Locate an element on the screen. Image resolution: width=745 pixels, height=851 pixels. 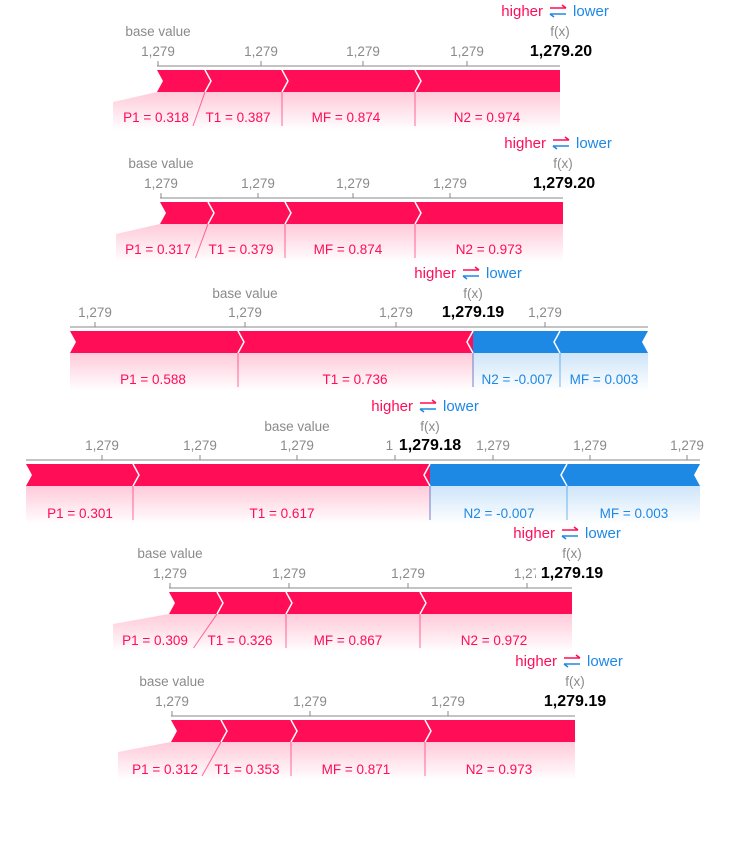
feature-label: P1 = 0.312 is located at coordinates (165, 769).